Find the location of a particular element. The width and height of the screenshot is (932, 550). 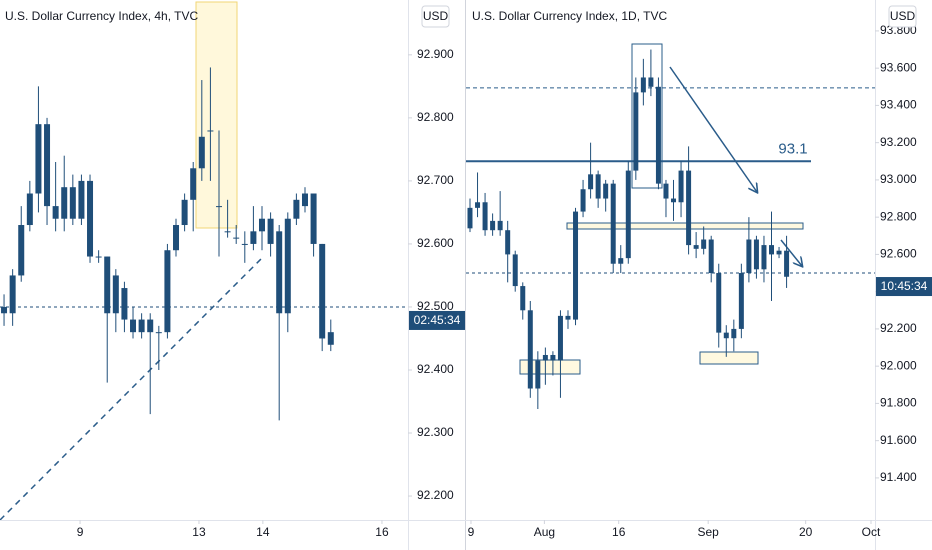

countdown-box is located at coordinates (437, 320).